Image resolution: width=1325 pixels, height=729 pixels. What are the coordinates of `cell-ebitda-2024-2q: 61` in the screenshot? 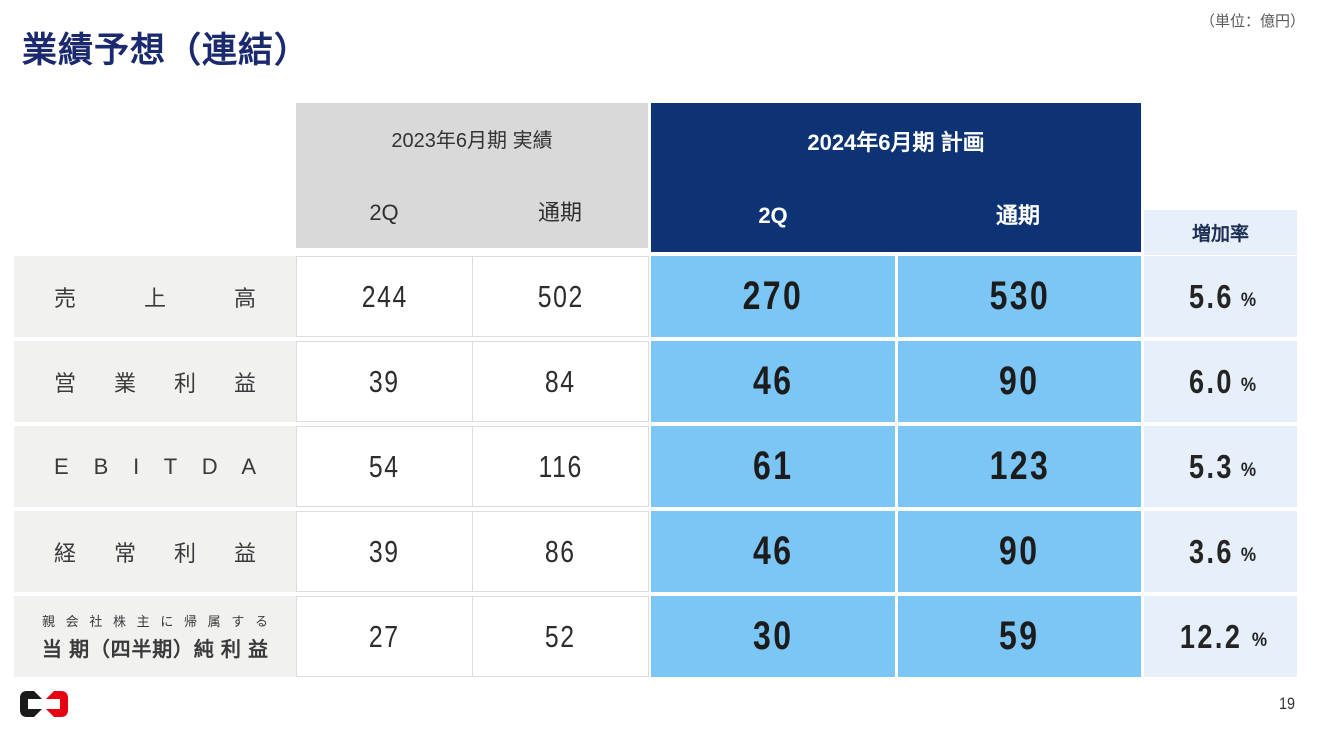 It's located at (773, 466).